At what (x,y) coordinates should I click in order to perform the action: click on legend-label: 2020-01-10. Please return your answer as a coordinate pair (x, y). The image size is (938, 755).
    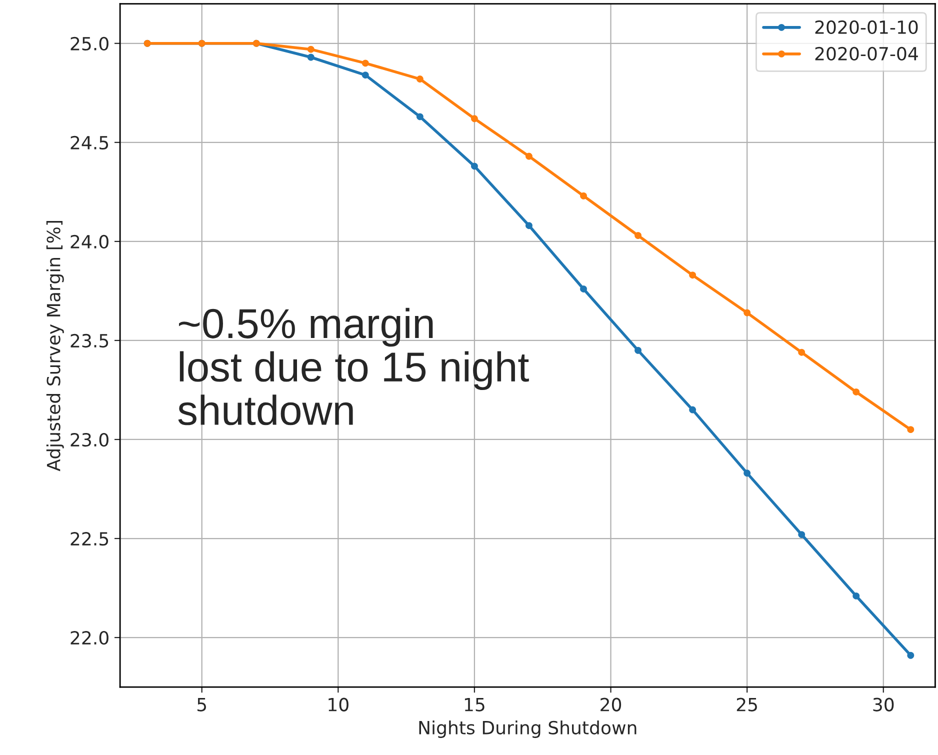
    Looking at the image, I should click on (866, 27).